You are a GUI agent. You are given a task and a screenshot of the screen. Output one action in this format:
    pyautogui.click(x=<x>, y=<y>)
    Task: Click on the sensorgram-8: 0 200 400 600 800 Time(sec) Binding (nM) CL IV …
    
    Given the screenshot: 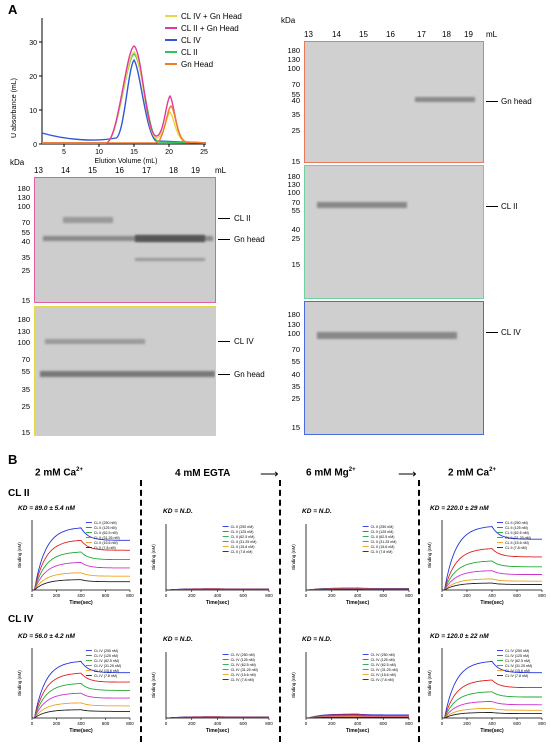 What is the action you would take?
    pyautogui.click(x=486, y=691)
    